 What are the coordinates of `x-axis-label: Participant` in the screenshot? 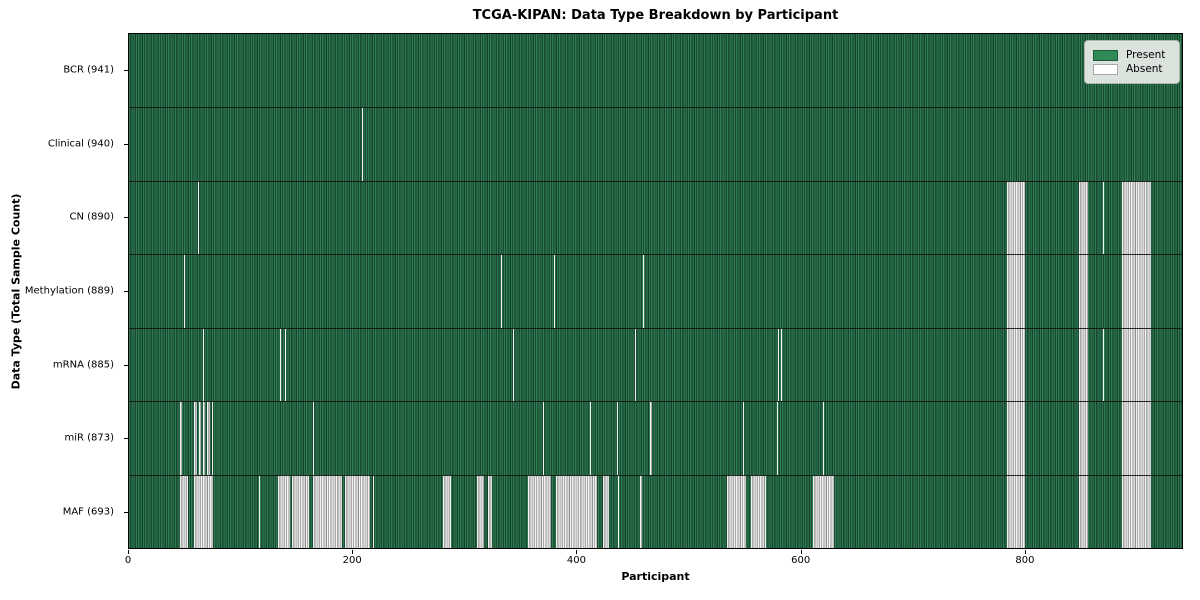 It's located at (655, 576).